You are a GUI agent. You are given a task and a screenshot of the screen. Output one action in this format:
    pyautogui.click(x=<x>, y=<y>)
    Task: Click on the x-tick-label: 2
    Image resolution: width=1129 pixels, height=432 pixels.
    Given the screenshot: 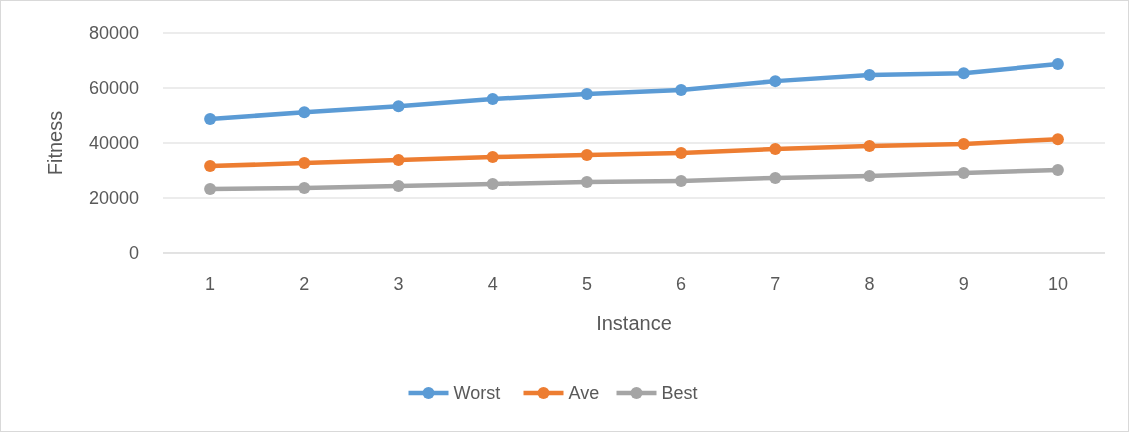 What is the action you would take?
    pyautogui.click(x=304, y=284)
    